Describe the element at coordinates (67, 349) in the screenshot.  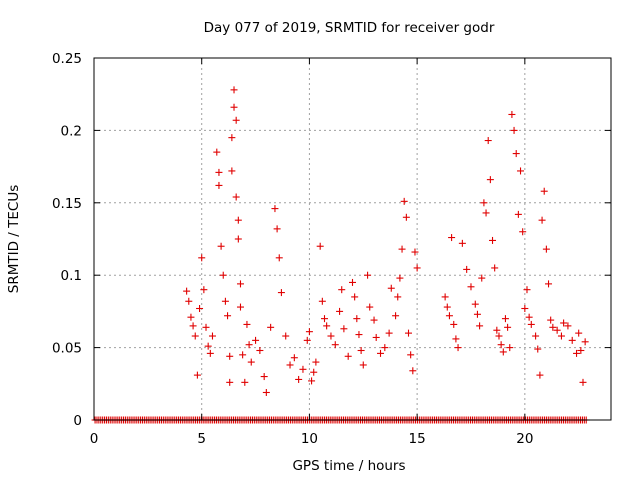
I see `y-tick-label: 0.05` at that location.